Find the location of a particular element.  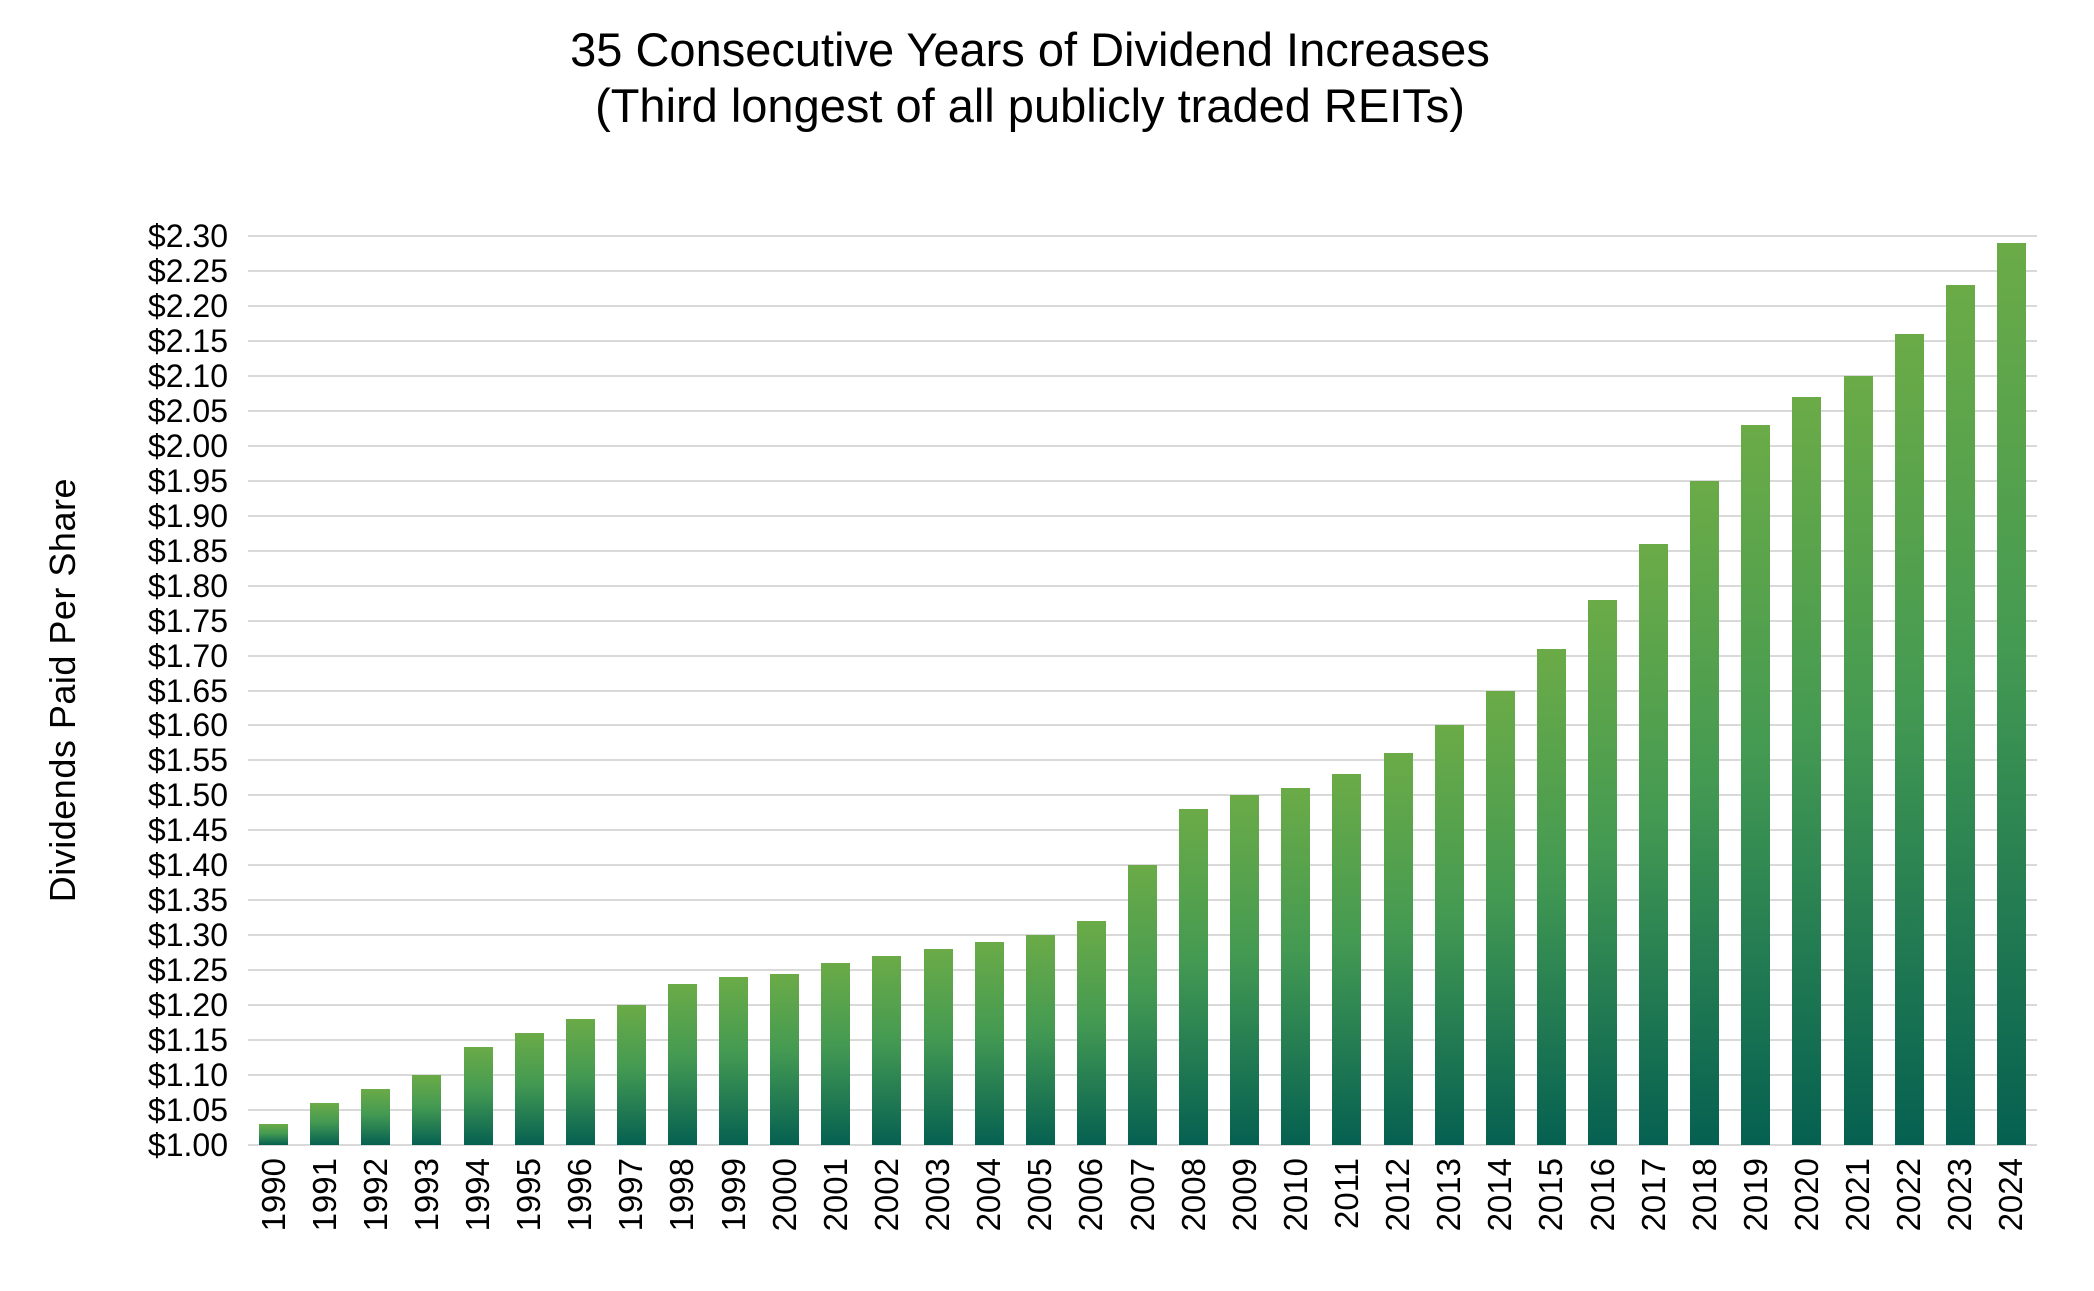

x-axis-label-2001: 2001 is located at coordinates (835, 1195).